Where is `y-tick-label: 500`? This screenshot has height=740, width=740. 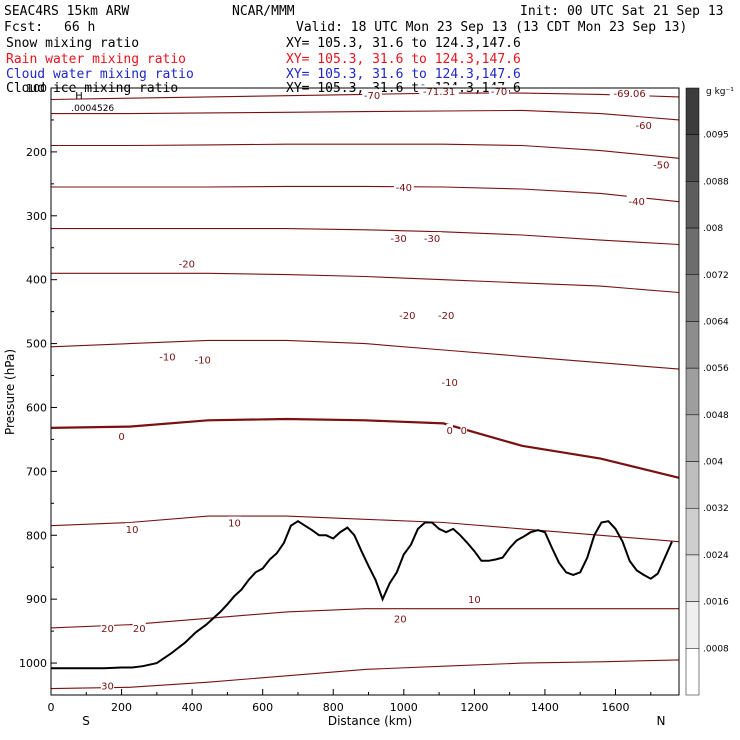 y-tick-label: 500 is located at coordinates (36, 344).